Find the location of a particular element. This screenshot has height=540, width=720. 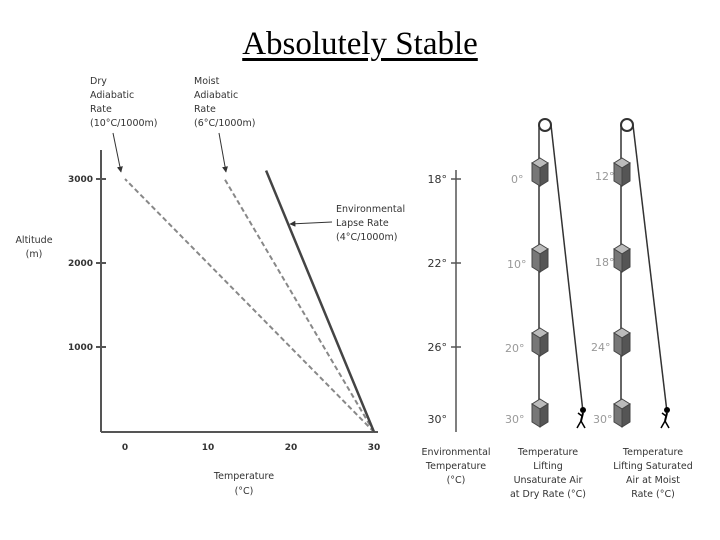

page-title: Absolutely Stable is located at coordinates (360, 44).